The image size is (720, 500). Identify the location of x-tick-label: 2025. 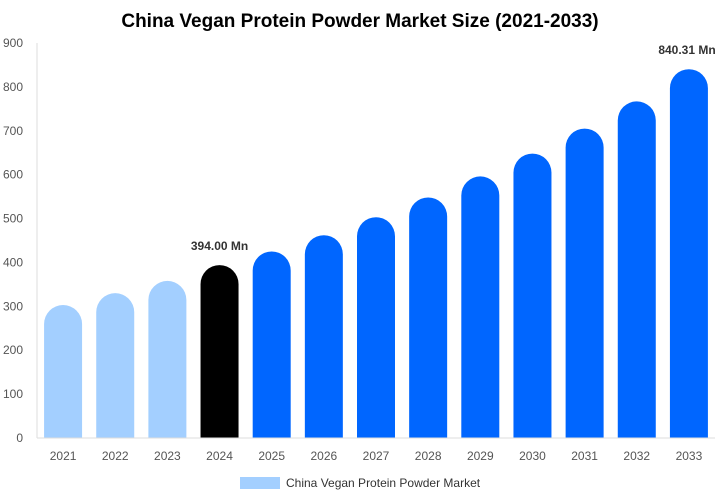
(271, 456).